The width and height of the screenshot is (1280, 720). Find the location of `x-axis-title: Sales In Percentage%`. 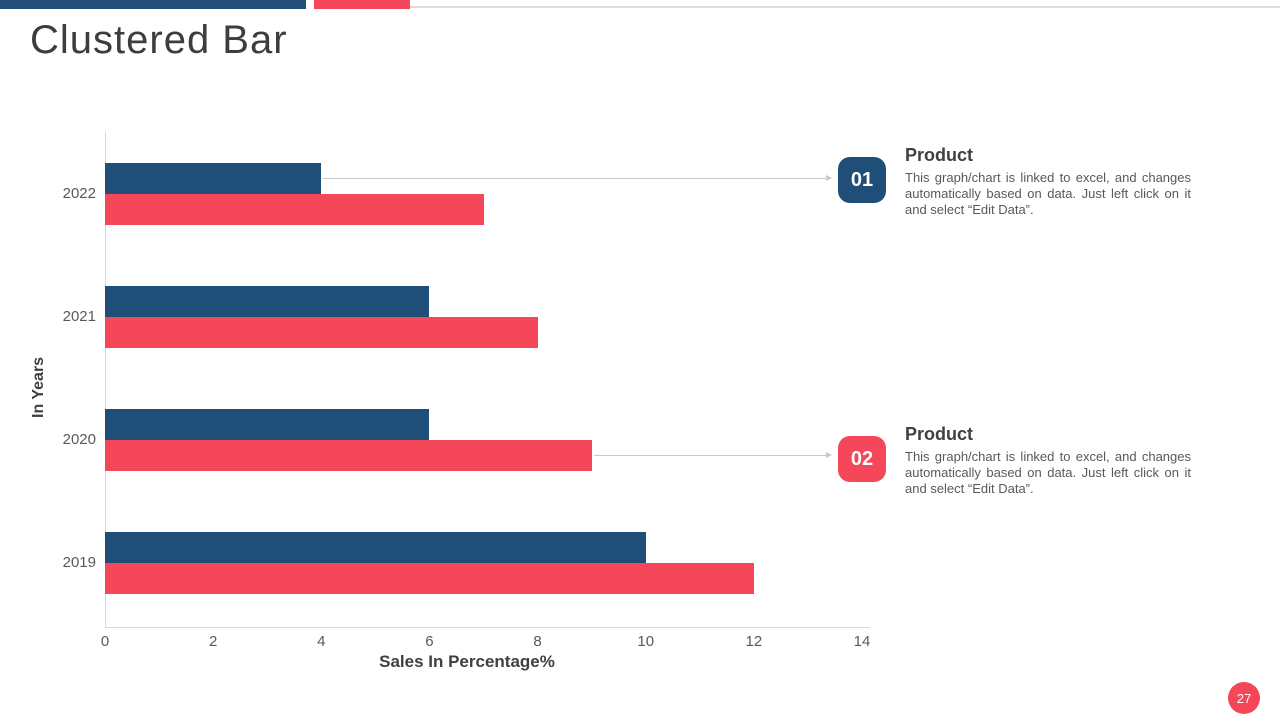

x-axis-title: Sales In Percentage% is located at coordinates (467, 661).